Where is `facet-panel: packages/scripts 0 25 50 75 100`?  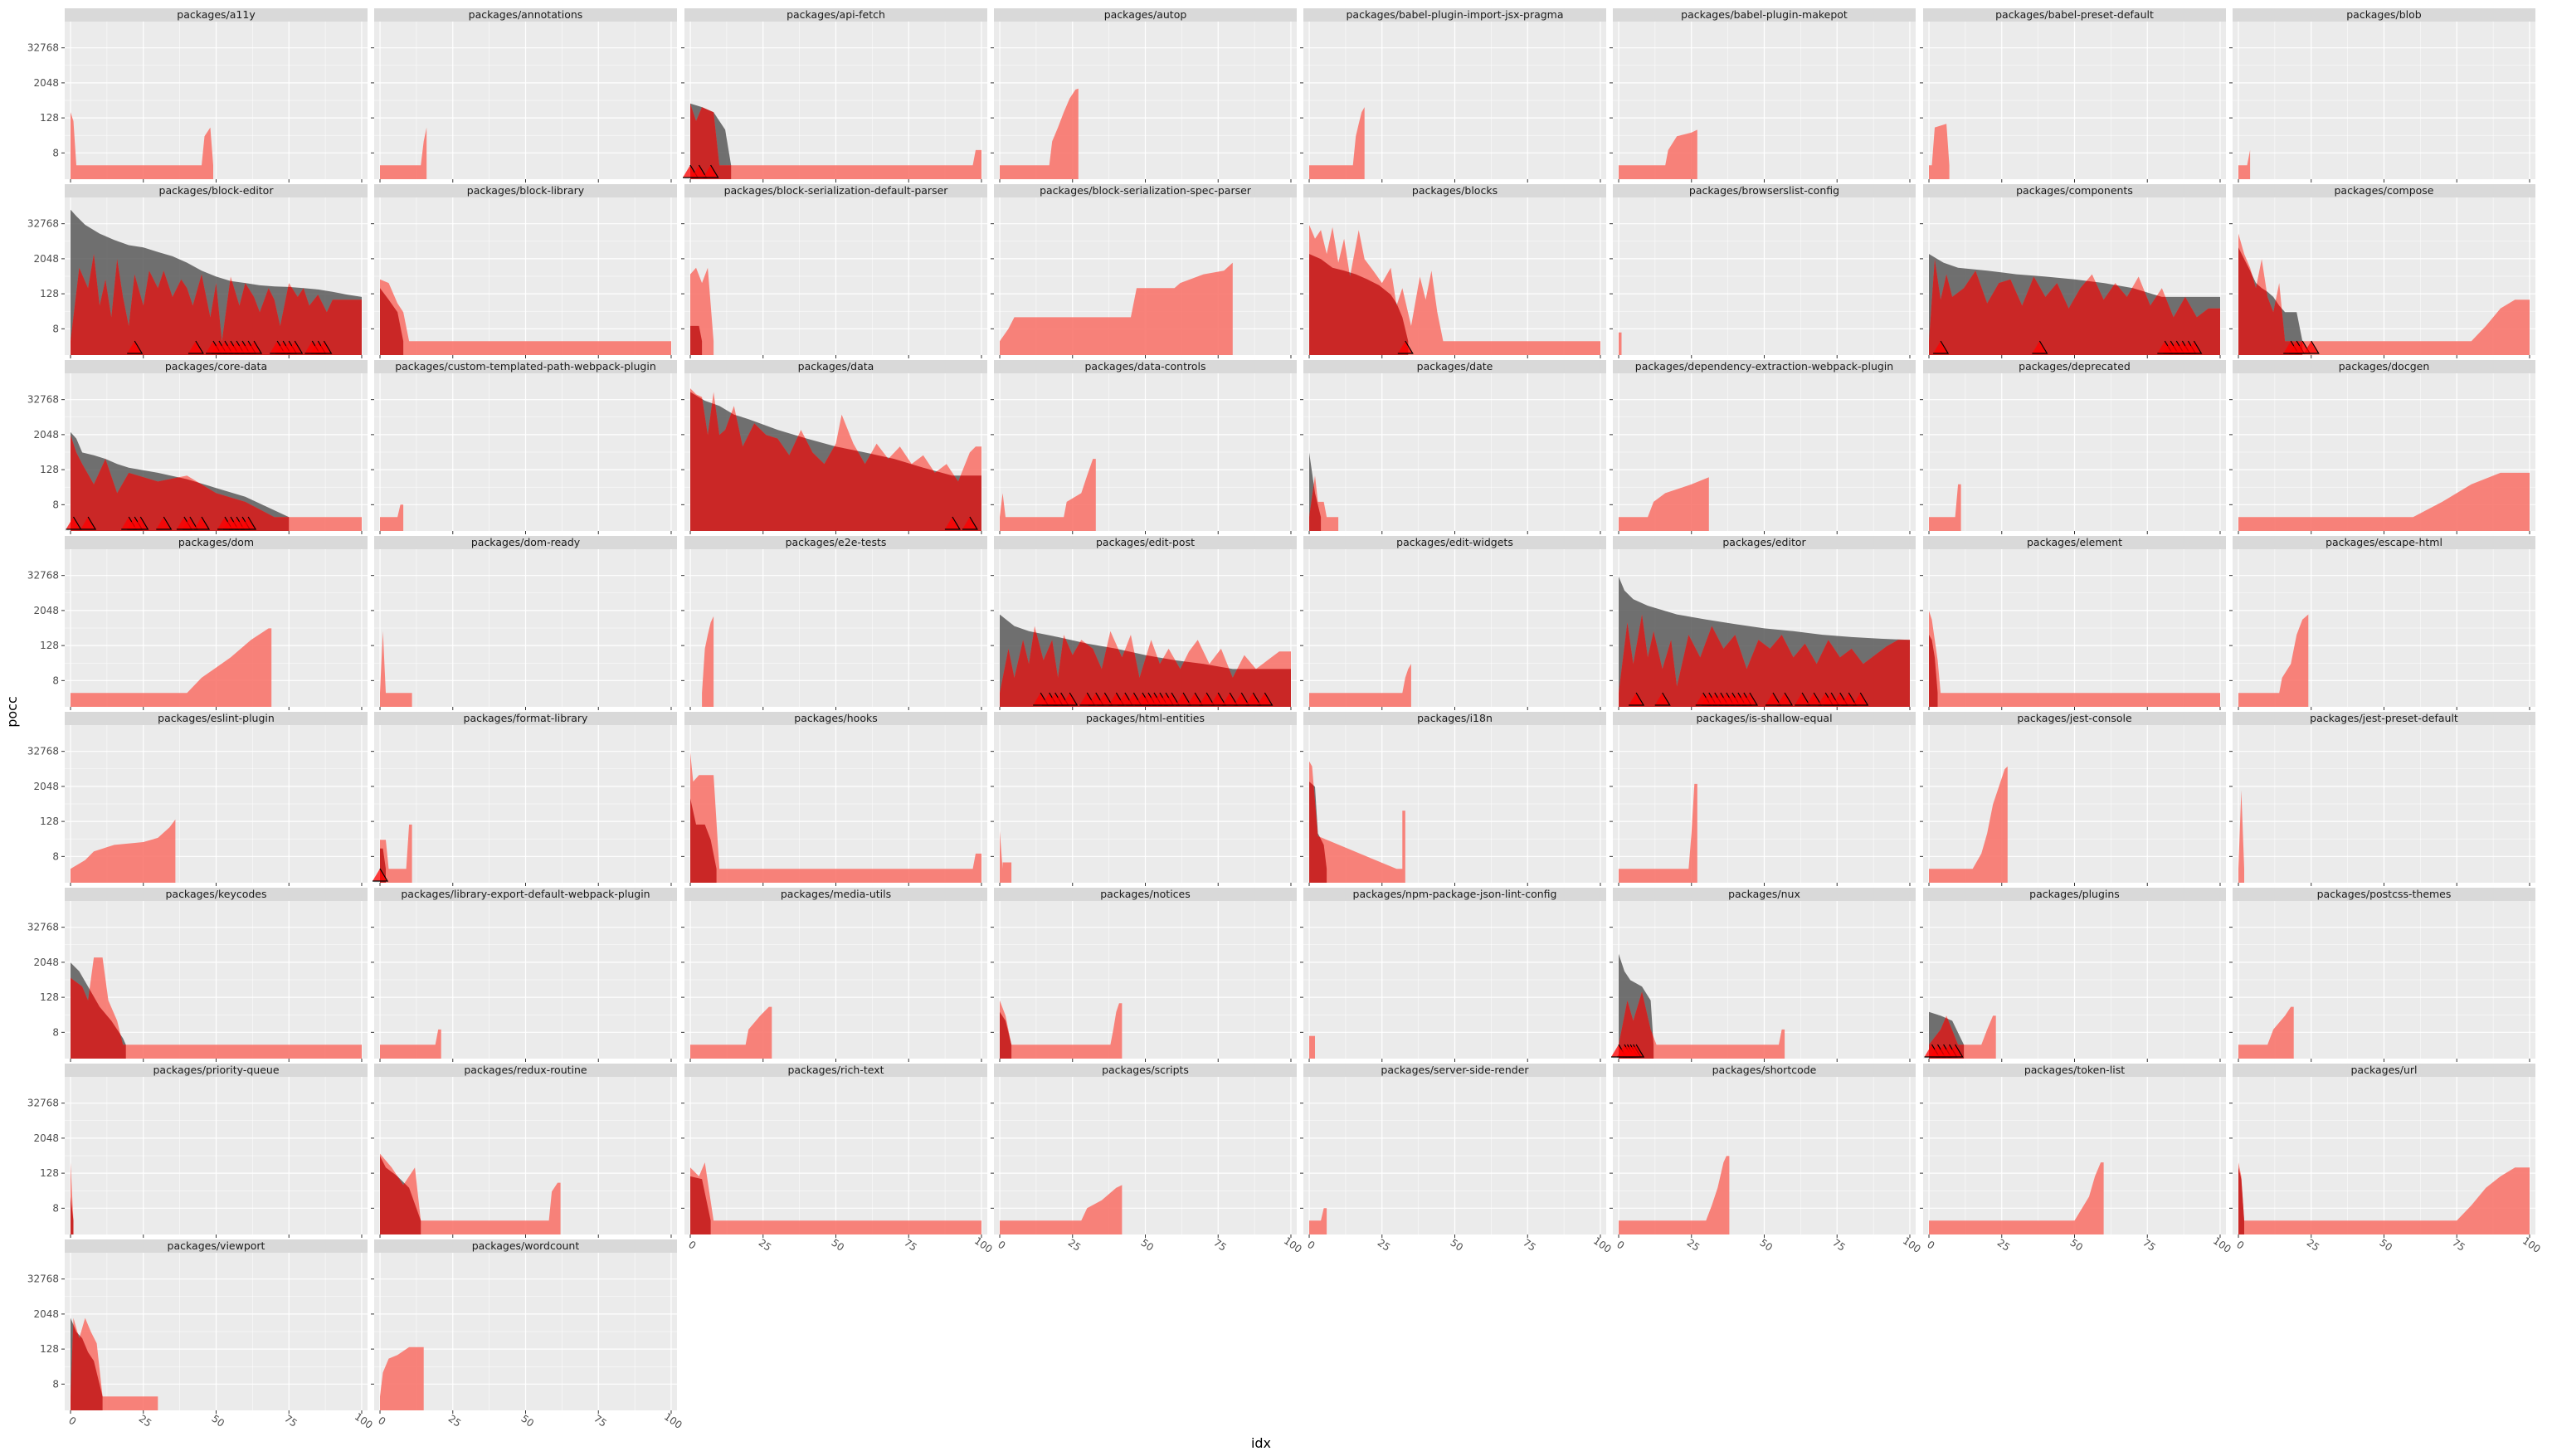 facet-panel: packages/scripts 0 25 50 75 100 is located at coordinates (1147, 1159).